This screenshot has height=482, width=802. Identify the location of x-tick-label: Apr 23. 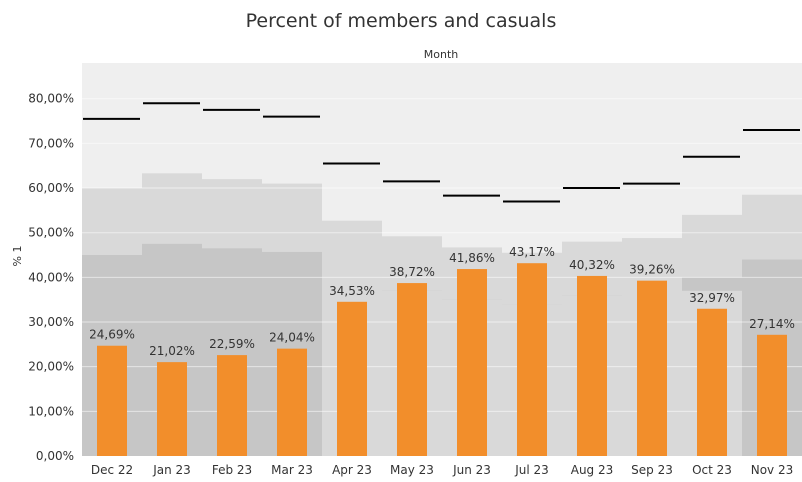
(352, 470).